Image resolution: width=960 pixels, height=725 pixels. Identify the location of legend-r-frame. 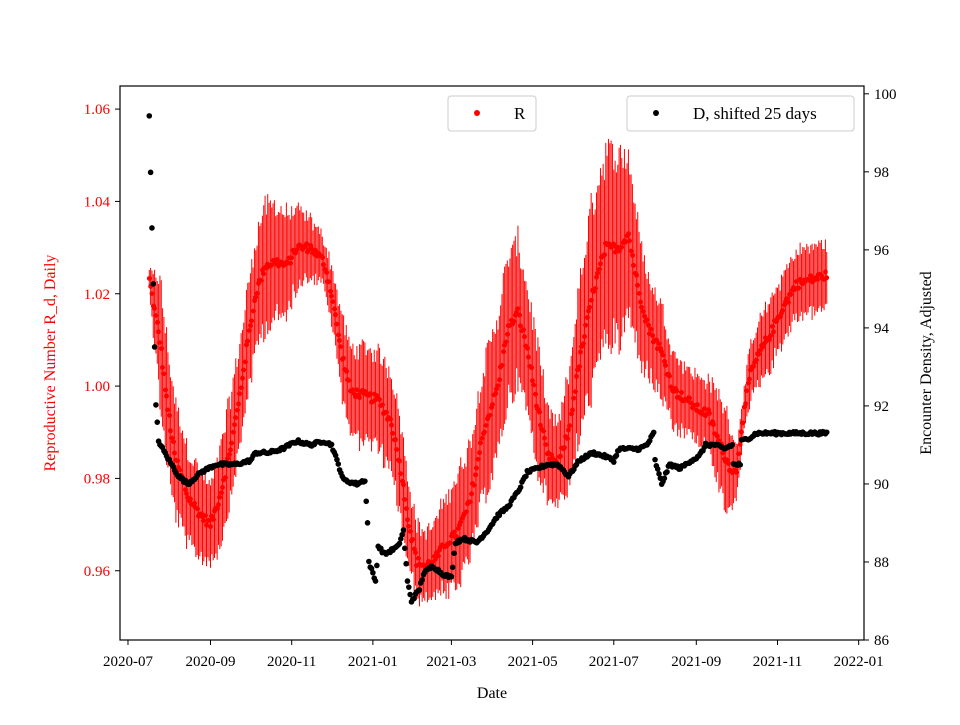
(492, 113).